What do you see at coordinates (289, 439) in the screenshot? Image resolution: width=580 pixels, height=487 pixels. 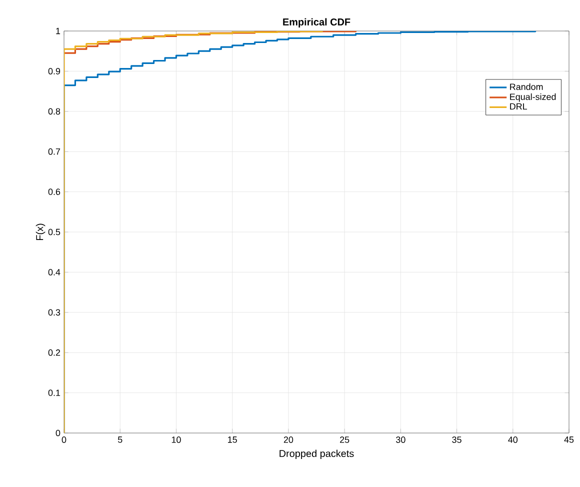 I see `x-tick-label: 20` at bounding box center [289, 439].